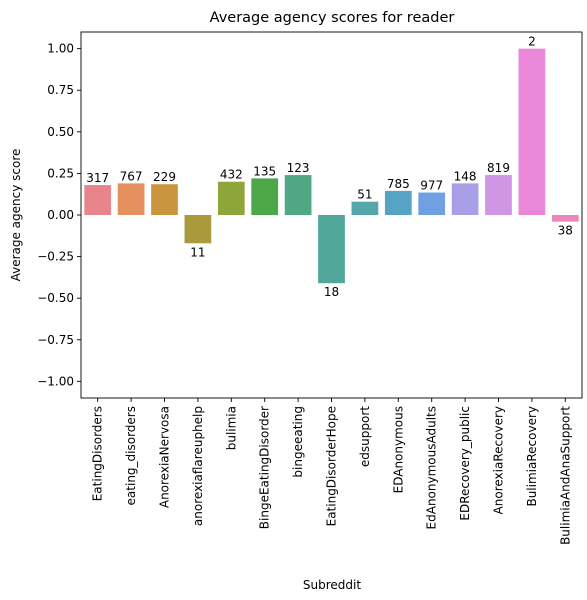  What do you see at coordinates (55, 257) in the screenshot?
I see `y-tick-label: −0.25` at bounding box center [55, 257].